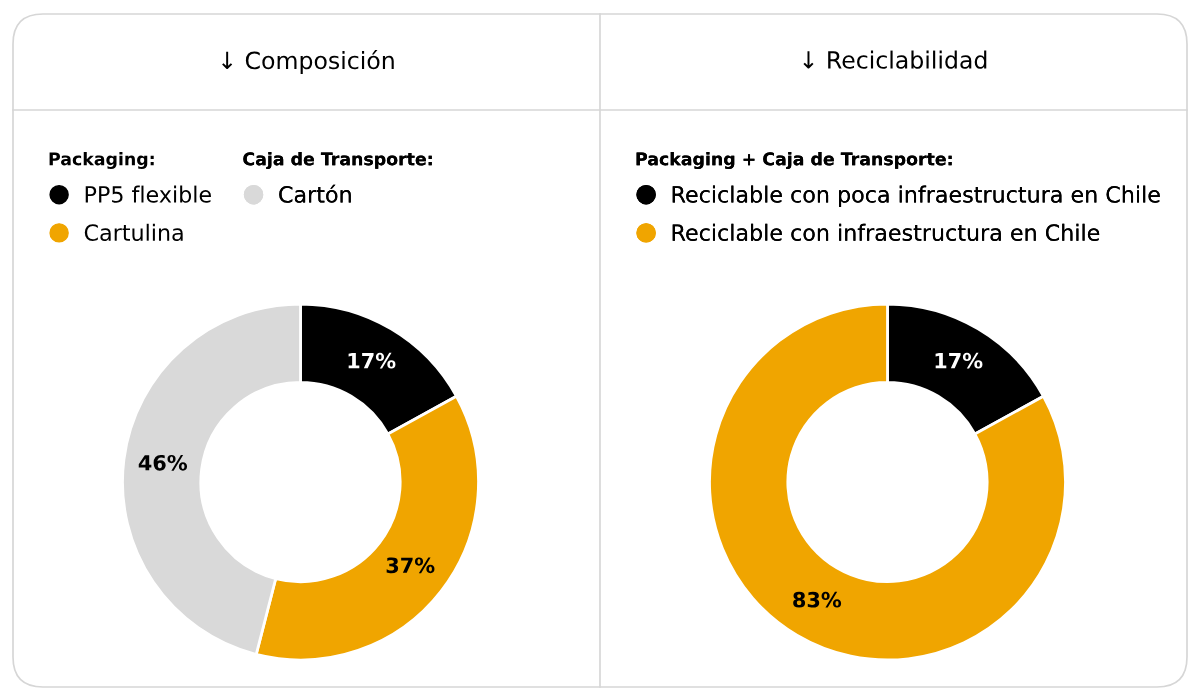 This screenshot has width=1200, height=700. What do you see at coordinates (148, 194) in the screenshot?
I see `legend-label: PP5 flexible` at bounding box center [148, 194].